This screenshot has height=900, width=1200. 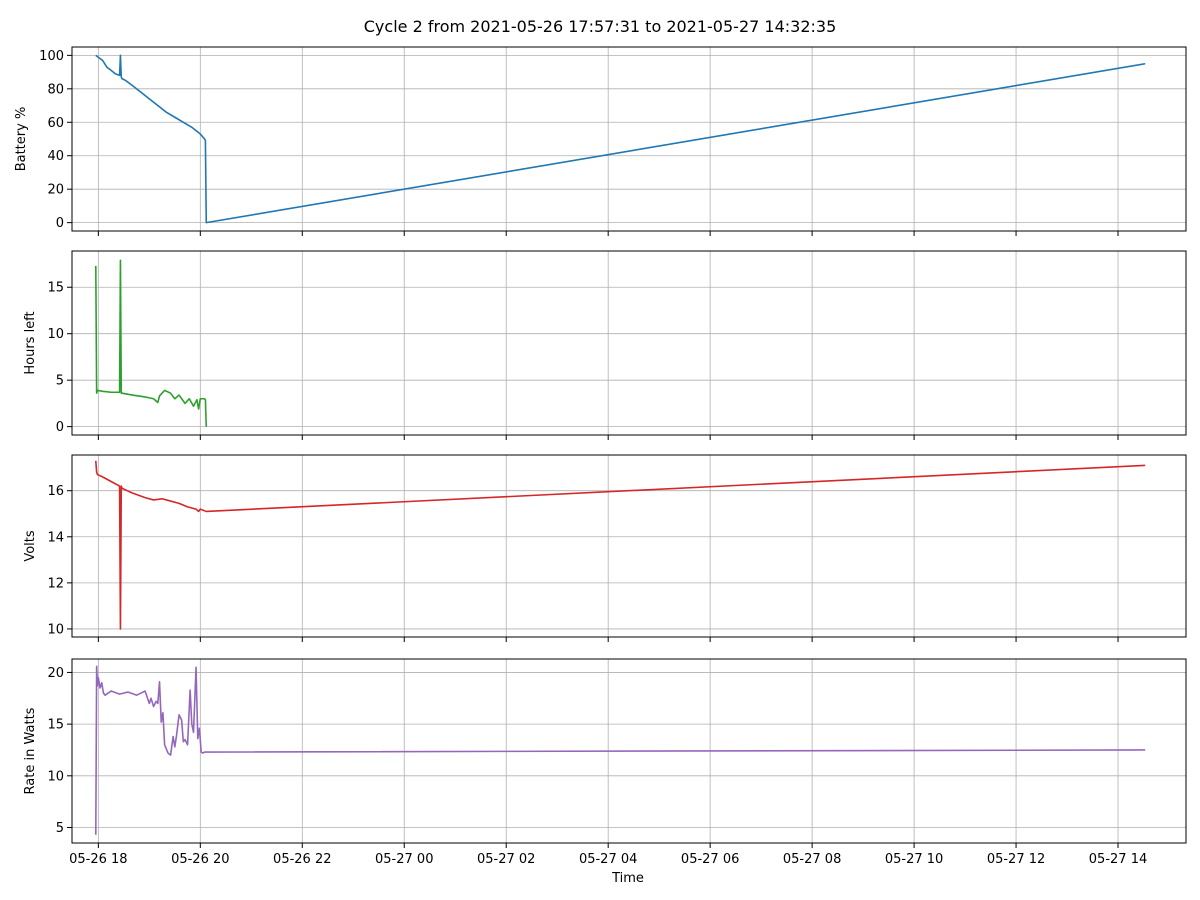 What do you see at coordinates (55, 491) in the screenshot?
I see `y-tick-label: 16` at bounding box center [55, 491].